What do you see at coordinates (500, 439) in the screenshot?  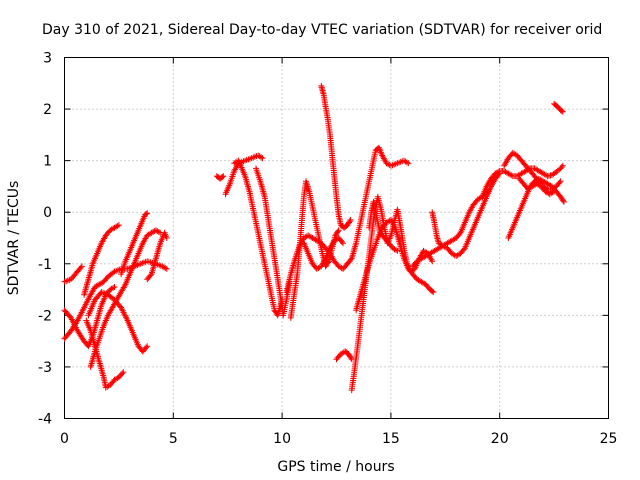 I see `x-tick-label: 20` at bounding box center [500, 439].